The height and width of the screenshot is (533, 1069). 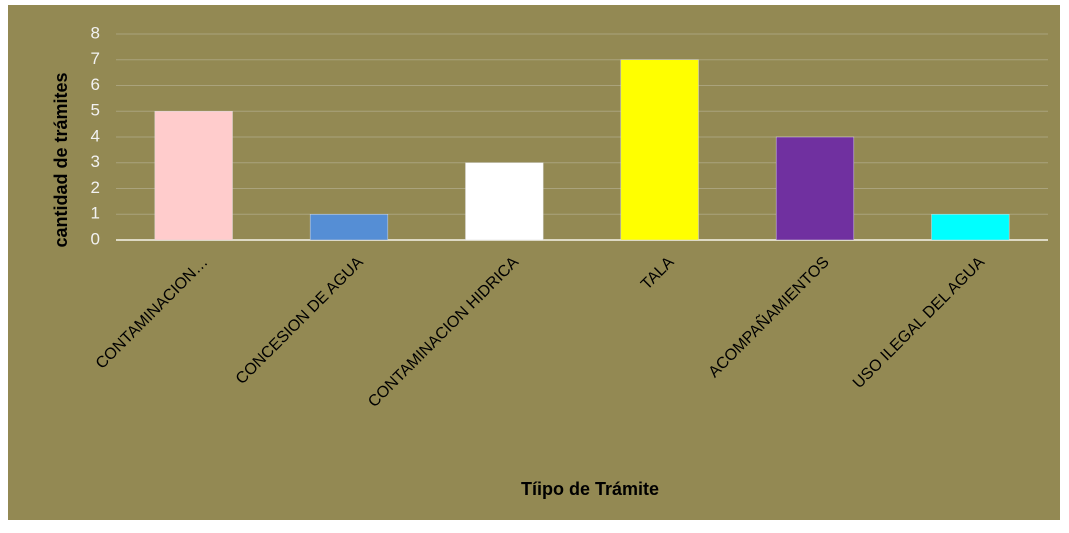 I want to click on x-axis-title: Tíipo de Trámite, so click(x=590, y=489).